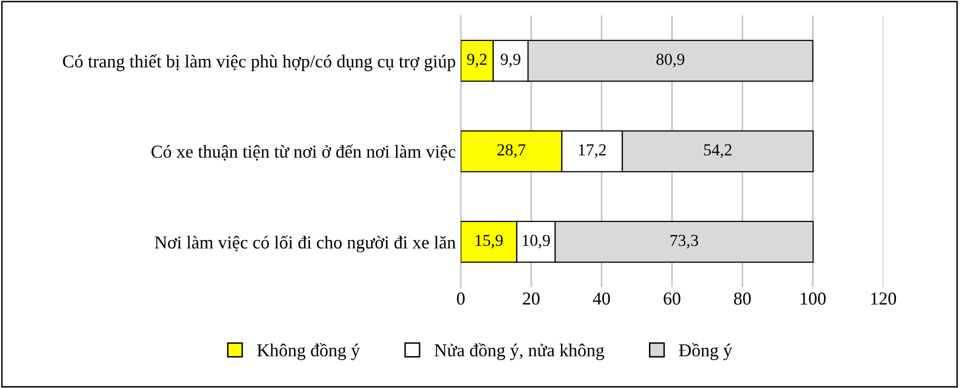 The image size is (960, 388). I want to click on legend-label: Nửa đồng ý, nửa không, so click(519, 351).